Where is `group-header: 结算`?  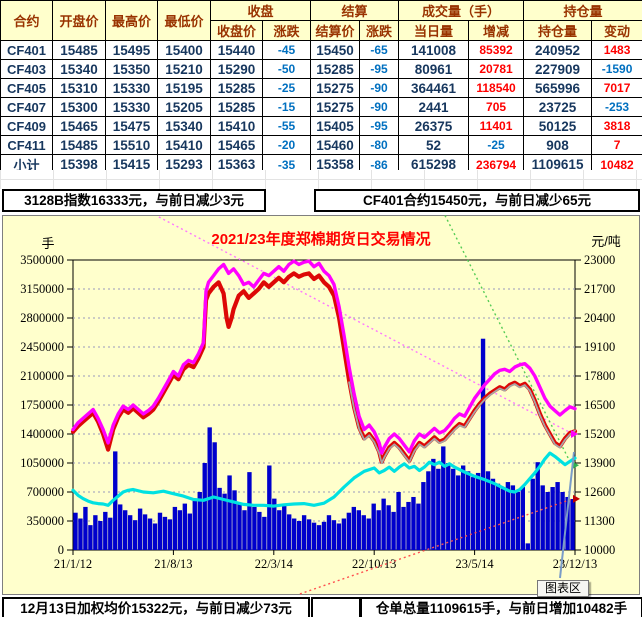
group-header: 结算 is located at coordinates (355, 10).